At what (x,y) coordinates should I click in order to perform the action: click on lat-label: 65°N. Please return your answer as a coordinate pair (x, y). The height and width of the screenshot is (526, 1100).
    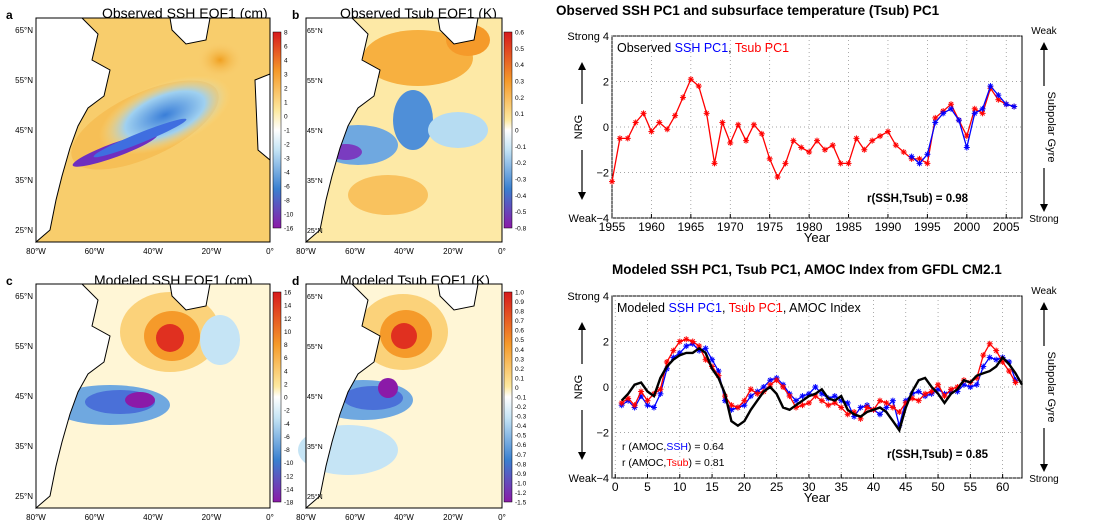
    Looking at the image, I should click on (24, 296).